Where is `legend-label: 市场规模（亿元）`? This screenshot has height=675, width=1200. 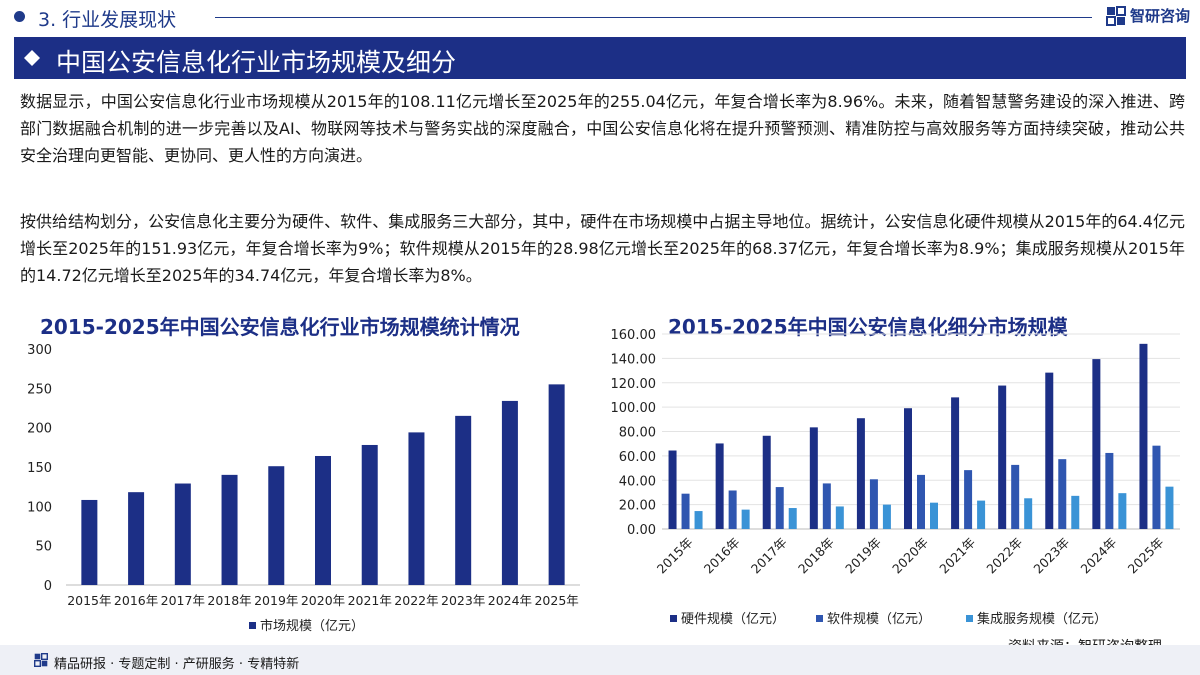
legend-label: 市场规模（亿元） is located at coordinates (312, 626).